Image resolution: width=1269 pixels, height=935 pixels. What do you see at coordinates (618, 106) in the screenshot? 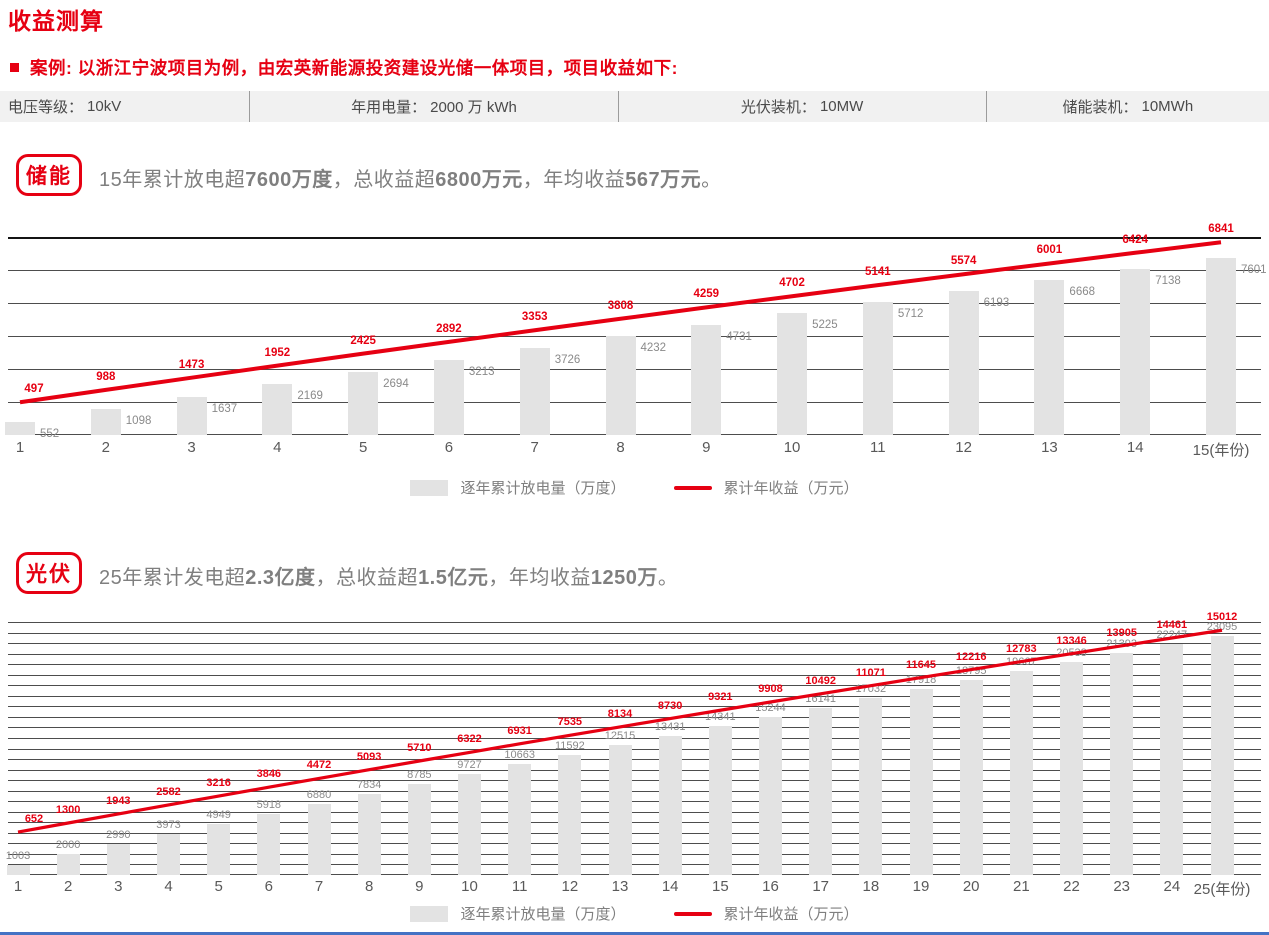
I see `divider` at bounding box center [618, 106].